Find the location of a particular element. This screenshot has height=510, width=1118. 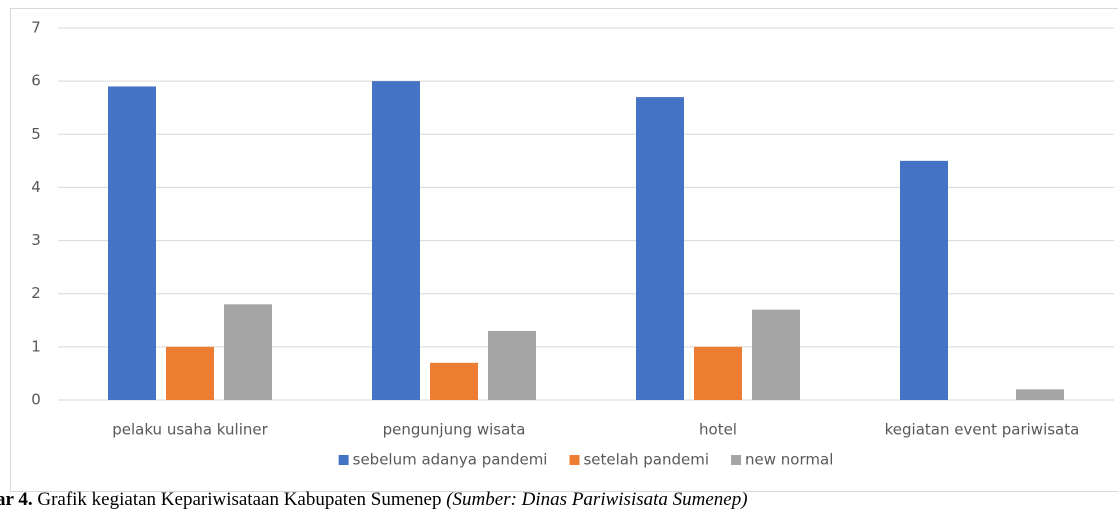

x-tick-label: kegiatan event pariwisata is located at coordinates (982, 430).